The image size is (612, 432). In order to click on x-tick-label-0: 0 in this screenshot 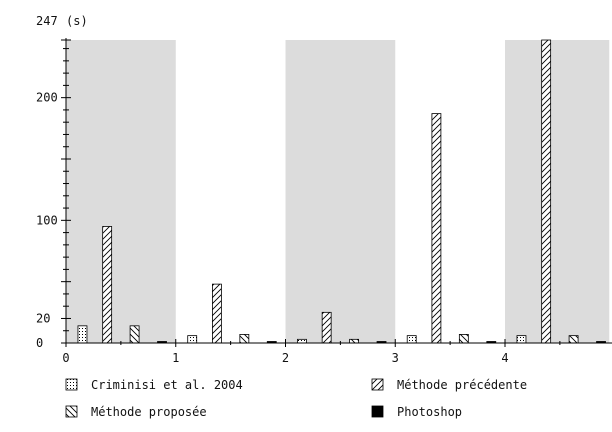, I will do `click(65, 358)`.